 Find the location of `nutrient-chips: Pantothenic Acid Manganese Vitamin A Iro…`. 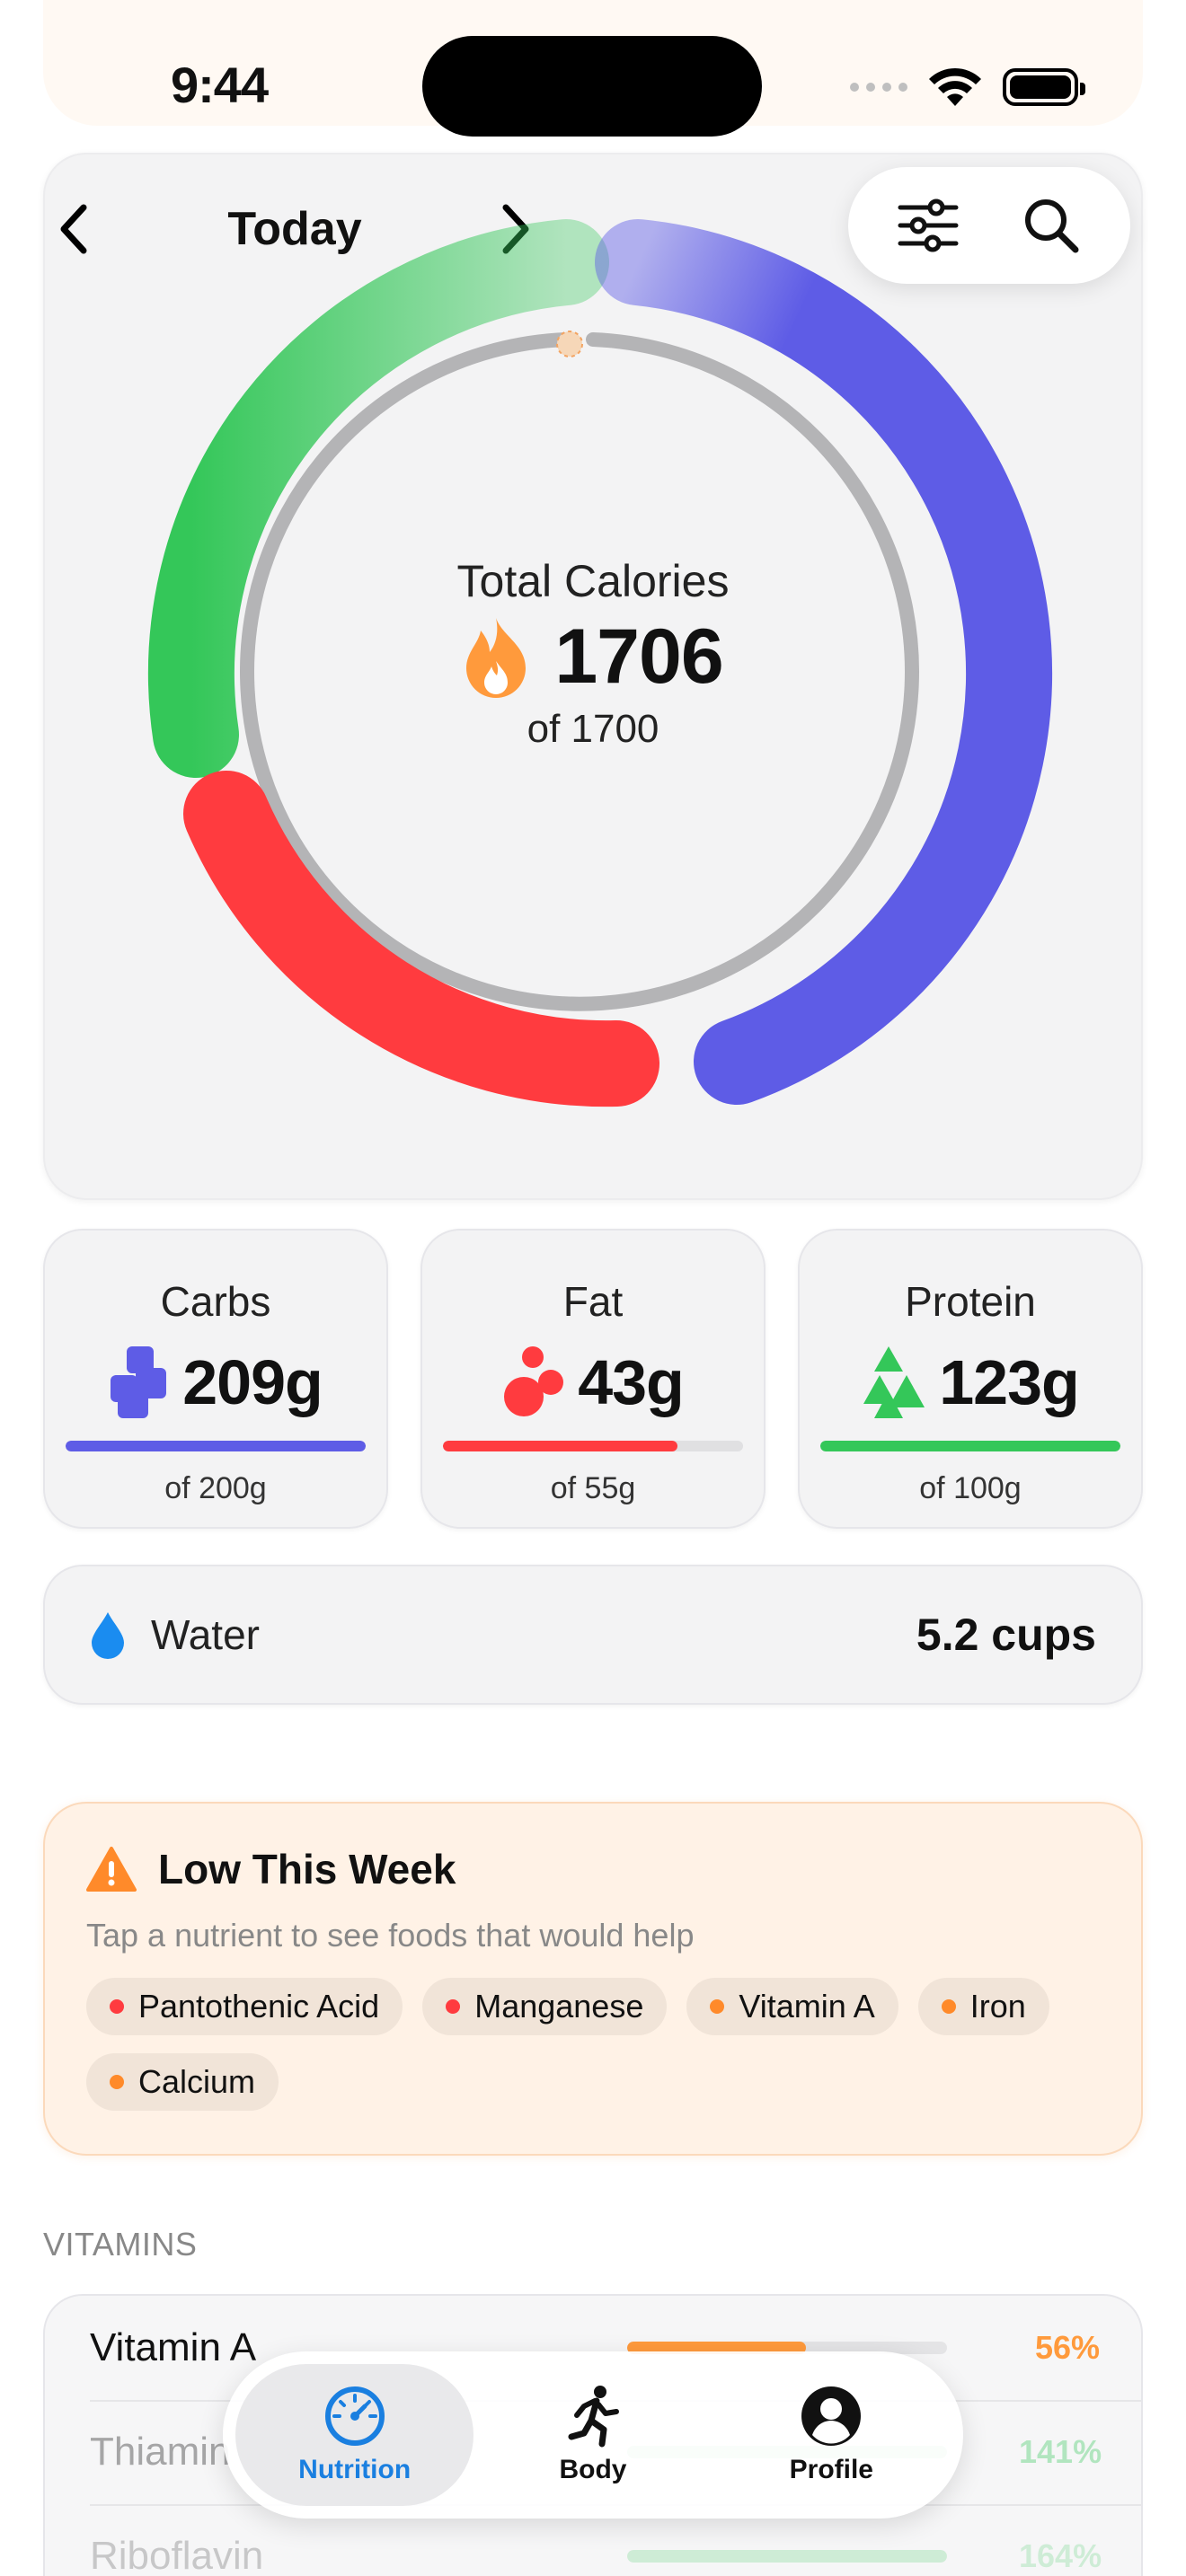

nutrient-chips: Pantothenic Acid Manganese Vitamin A Iro… is located at coordinates (594, 2044).